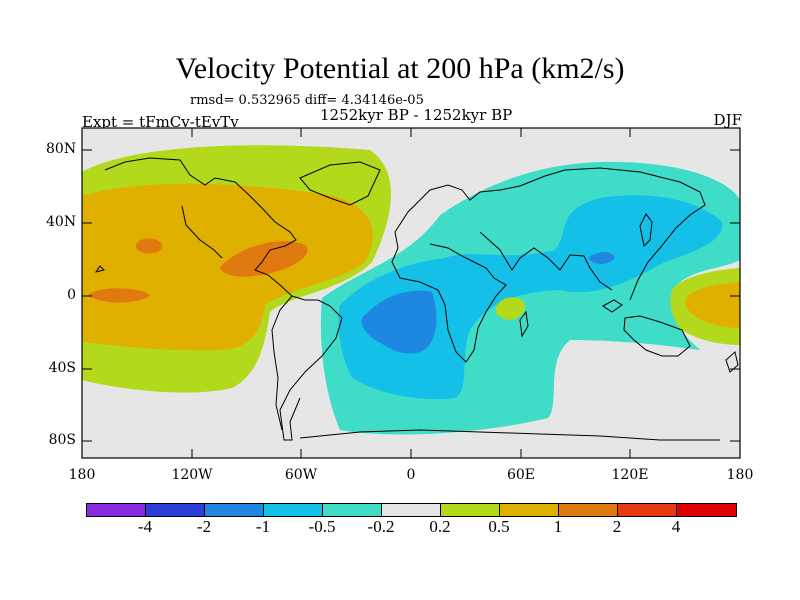 This screenshot has height=600, width=800. Describe the element at coordinates (307, 100) in the screenshot. I see `stats-text: rmsd= 0.532965 diff= 4.34146e-05` at that location.